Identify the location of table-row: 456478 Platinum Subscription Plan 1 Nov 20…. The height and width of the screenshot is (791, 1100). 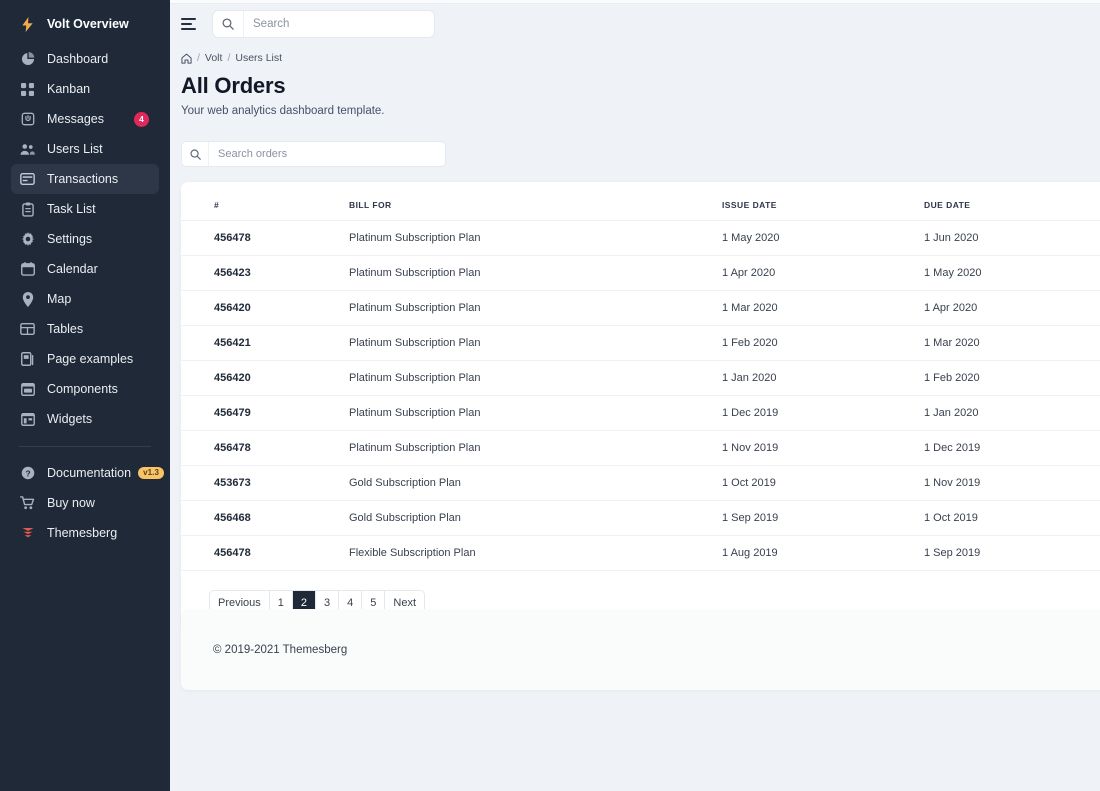
(640, 448).